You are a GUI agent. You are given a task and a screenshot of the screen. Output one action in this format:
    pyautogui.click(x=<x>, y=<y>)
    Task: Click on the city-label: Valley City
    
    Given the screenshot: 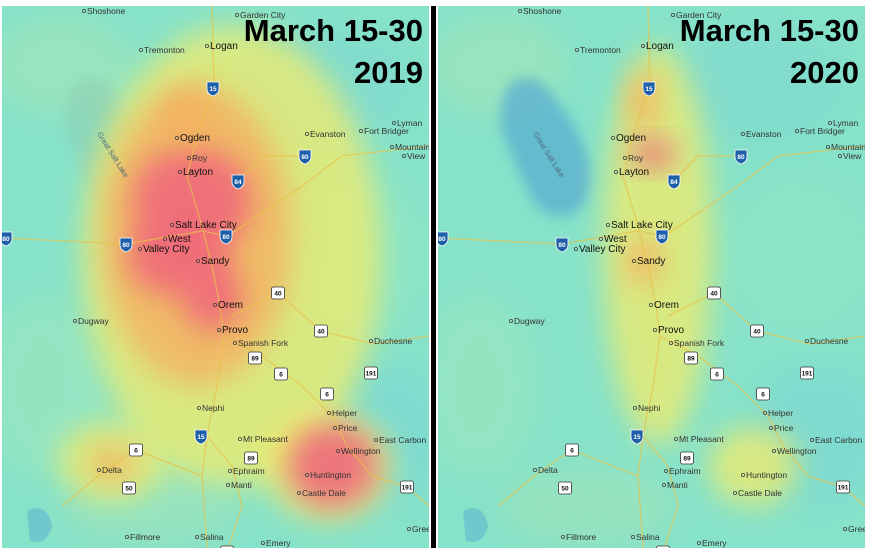 What is the action you would take?
    pyautogui.click(x=602, y=249)
    